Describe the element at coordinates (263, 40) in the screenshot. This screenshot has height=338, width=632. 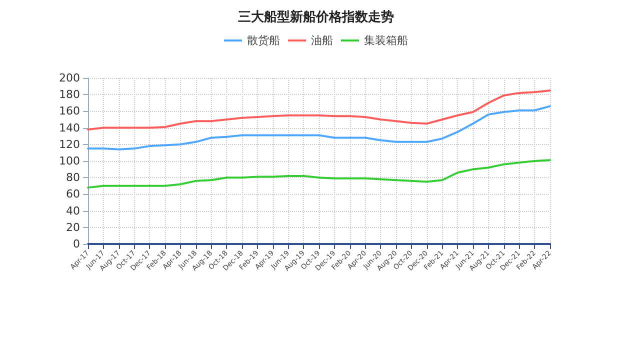
I see `legend-label: 散货船` at that location.